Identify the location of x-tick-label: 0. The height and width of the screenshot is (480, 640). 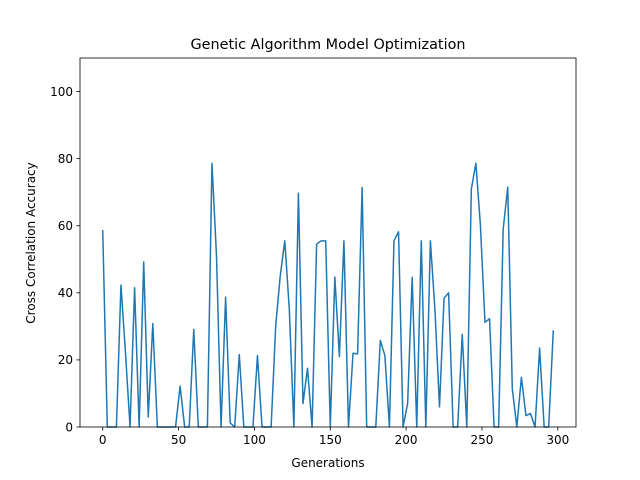
(103, 440).